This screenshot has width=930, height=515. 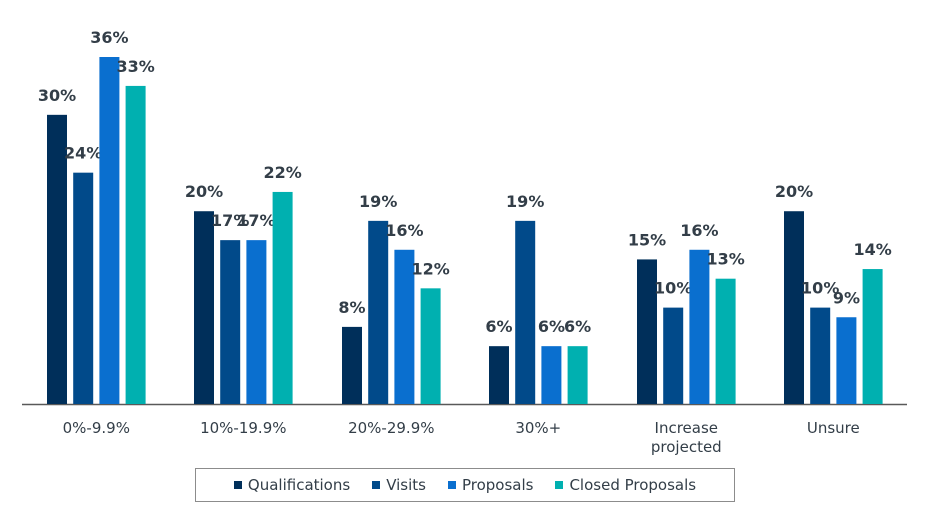 I want to click on x-tick-label: 30%+, so click(x=538, y=428).